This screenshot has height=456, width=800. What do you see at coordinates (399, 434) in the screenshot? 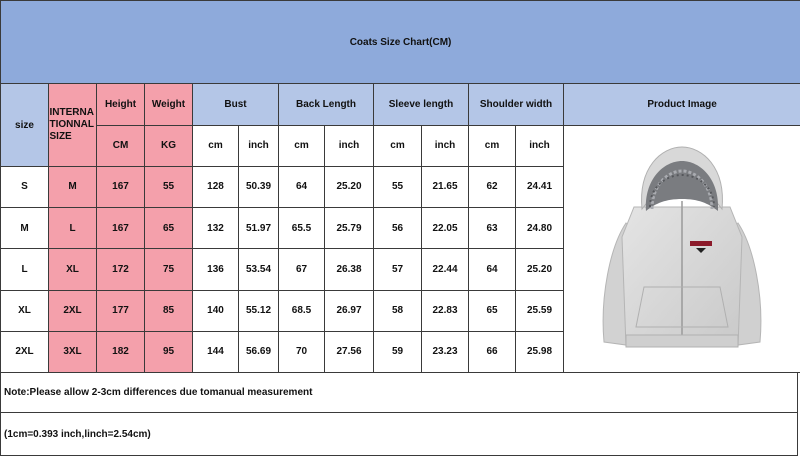
I see `note-conversion: (1cm=0.393 inch,linch=2.54cm)` at bounding box center [399, 434].